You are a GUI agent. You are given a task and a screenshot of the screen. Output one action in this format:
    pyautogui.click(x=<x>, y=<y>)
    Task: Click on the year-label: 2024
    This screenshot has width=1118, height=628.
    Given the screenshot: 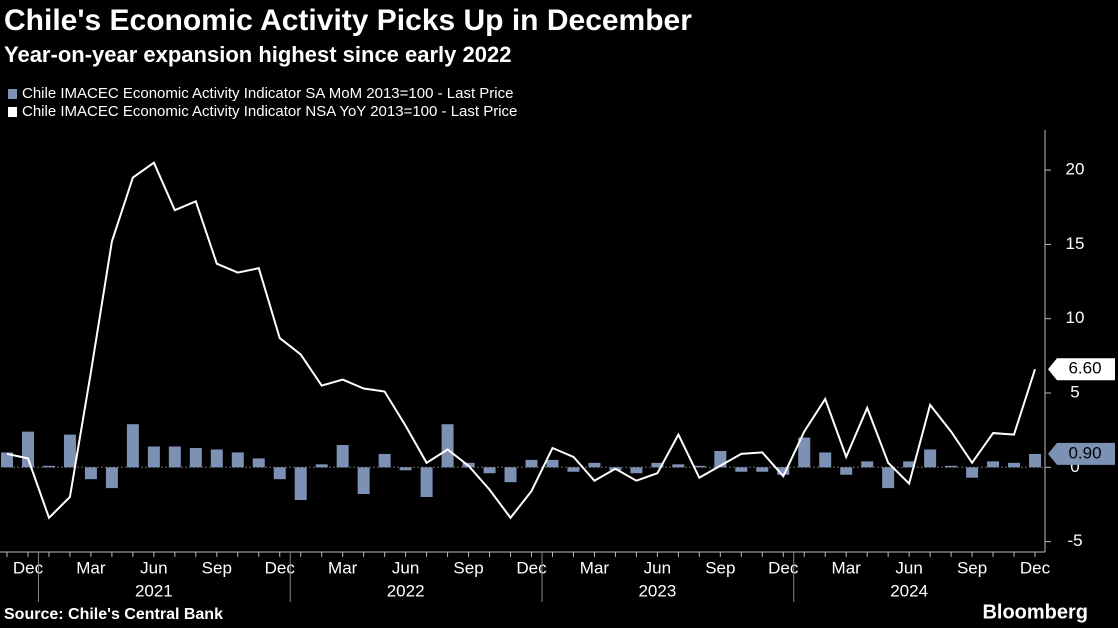 What is the action you would take?
    pyautogui.click(x=909, y=590)
    